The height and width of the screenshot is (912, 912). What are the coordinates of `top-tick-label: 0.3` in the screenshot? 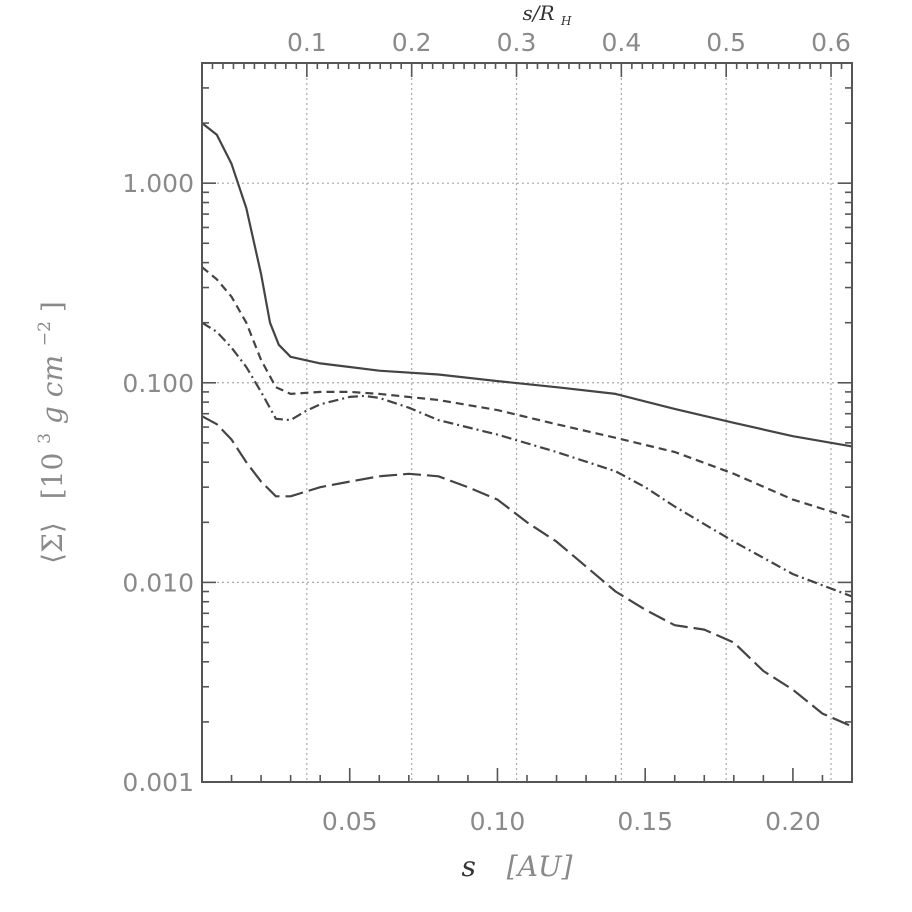 It's located at (517, 42).